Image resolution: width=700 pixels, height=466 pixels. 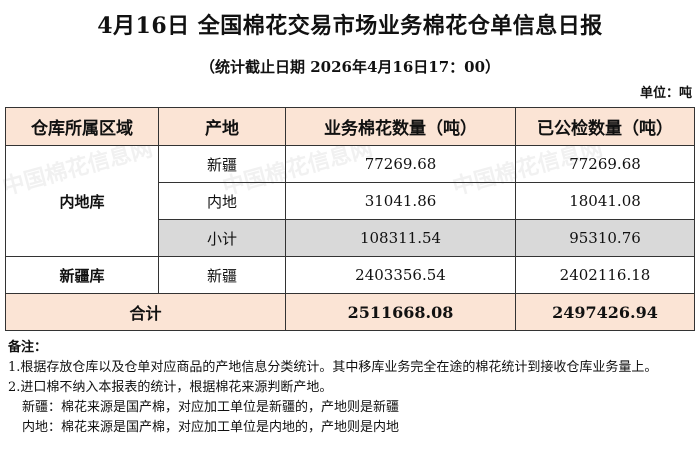 I want to click on inspected-cell: 2402116.18, so click(x=605, y=275).